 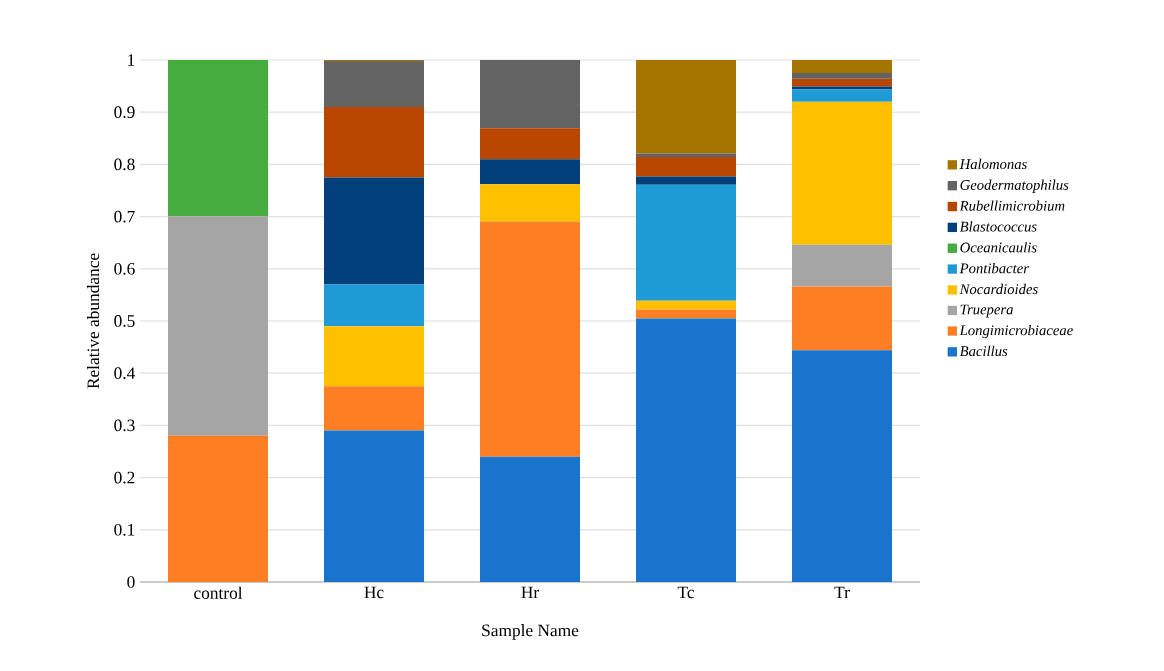 I want to click on y-axis-title: Relative abundance, so click(x=93, y=321).